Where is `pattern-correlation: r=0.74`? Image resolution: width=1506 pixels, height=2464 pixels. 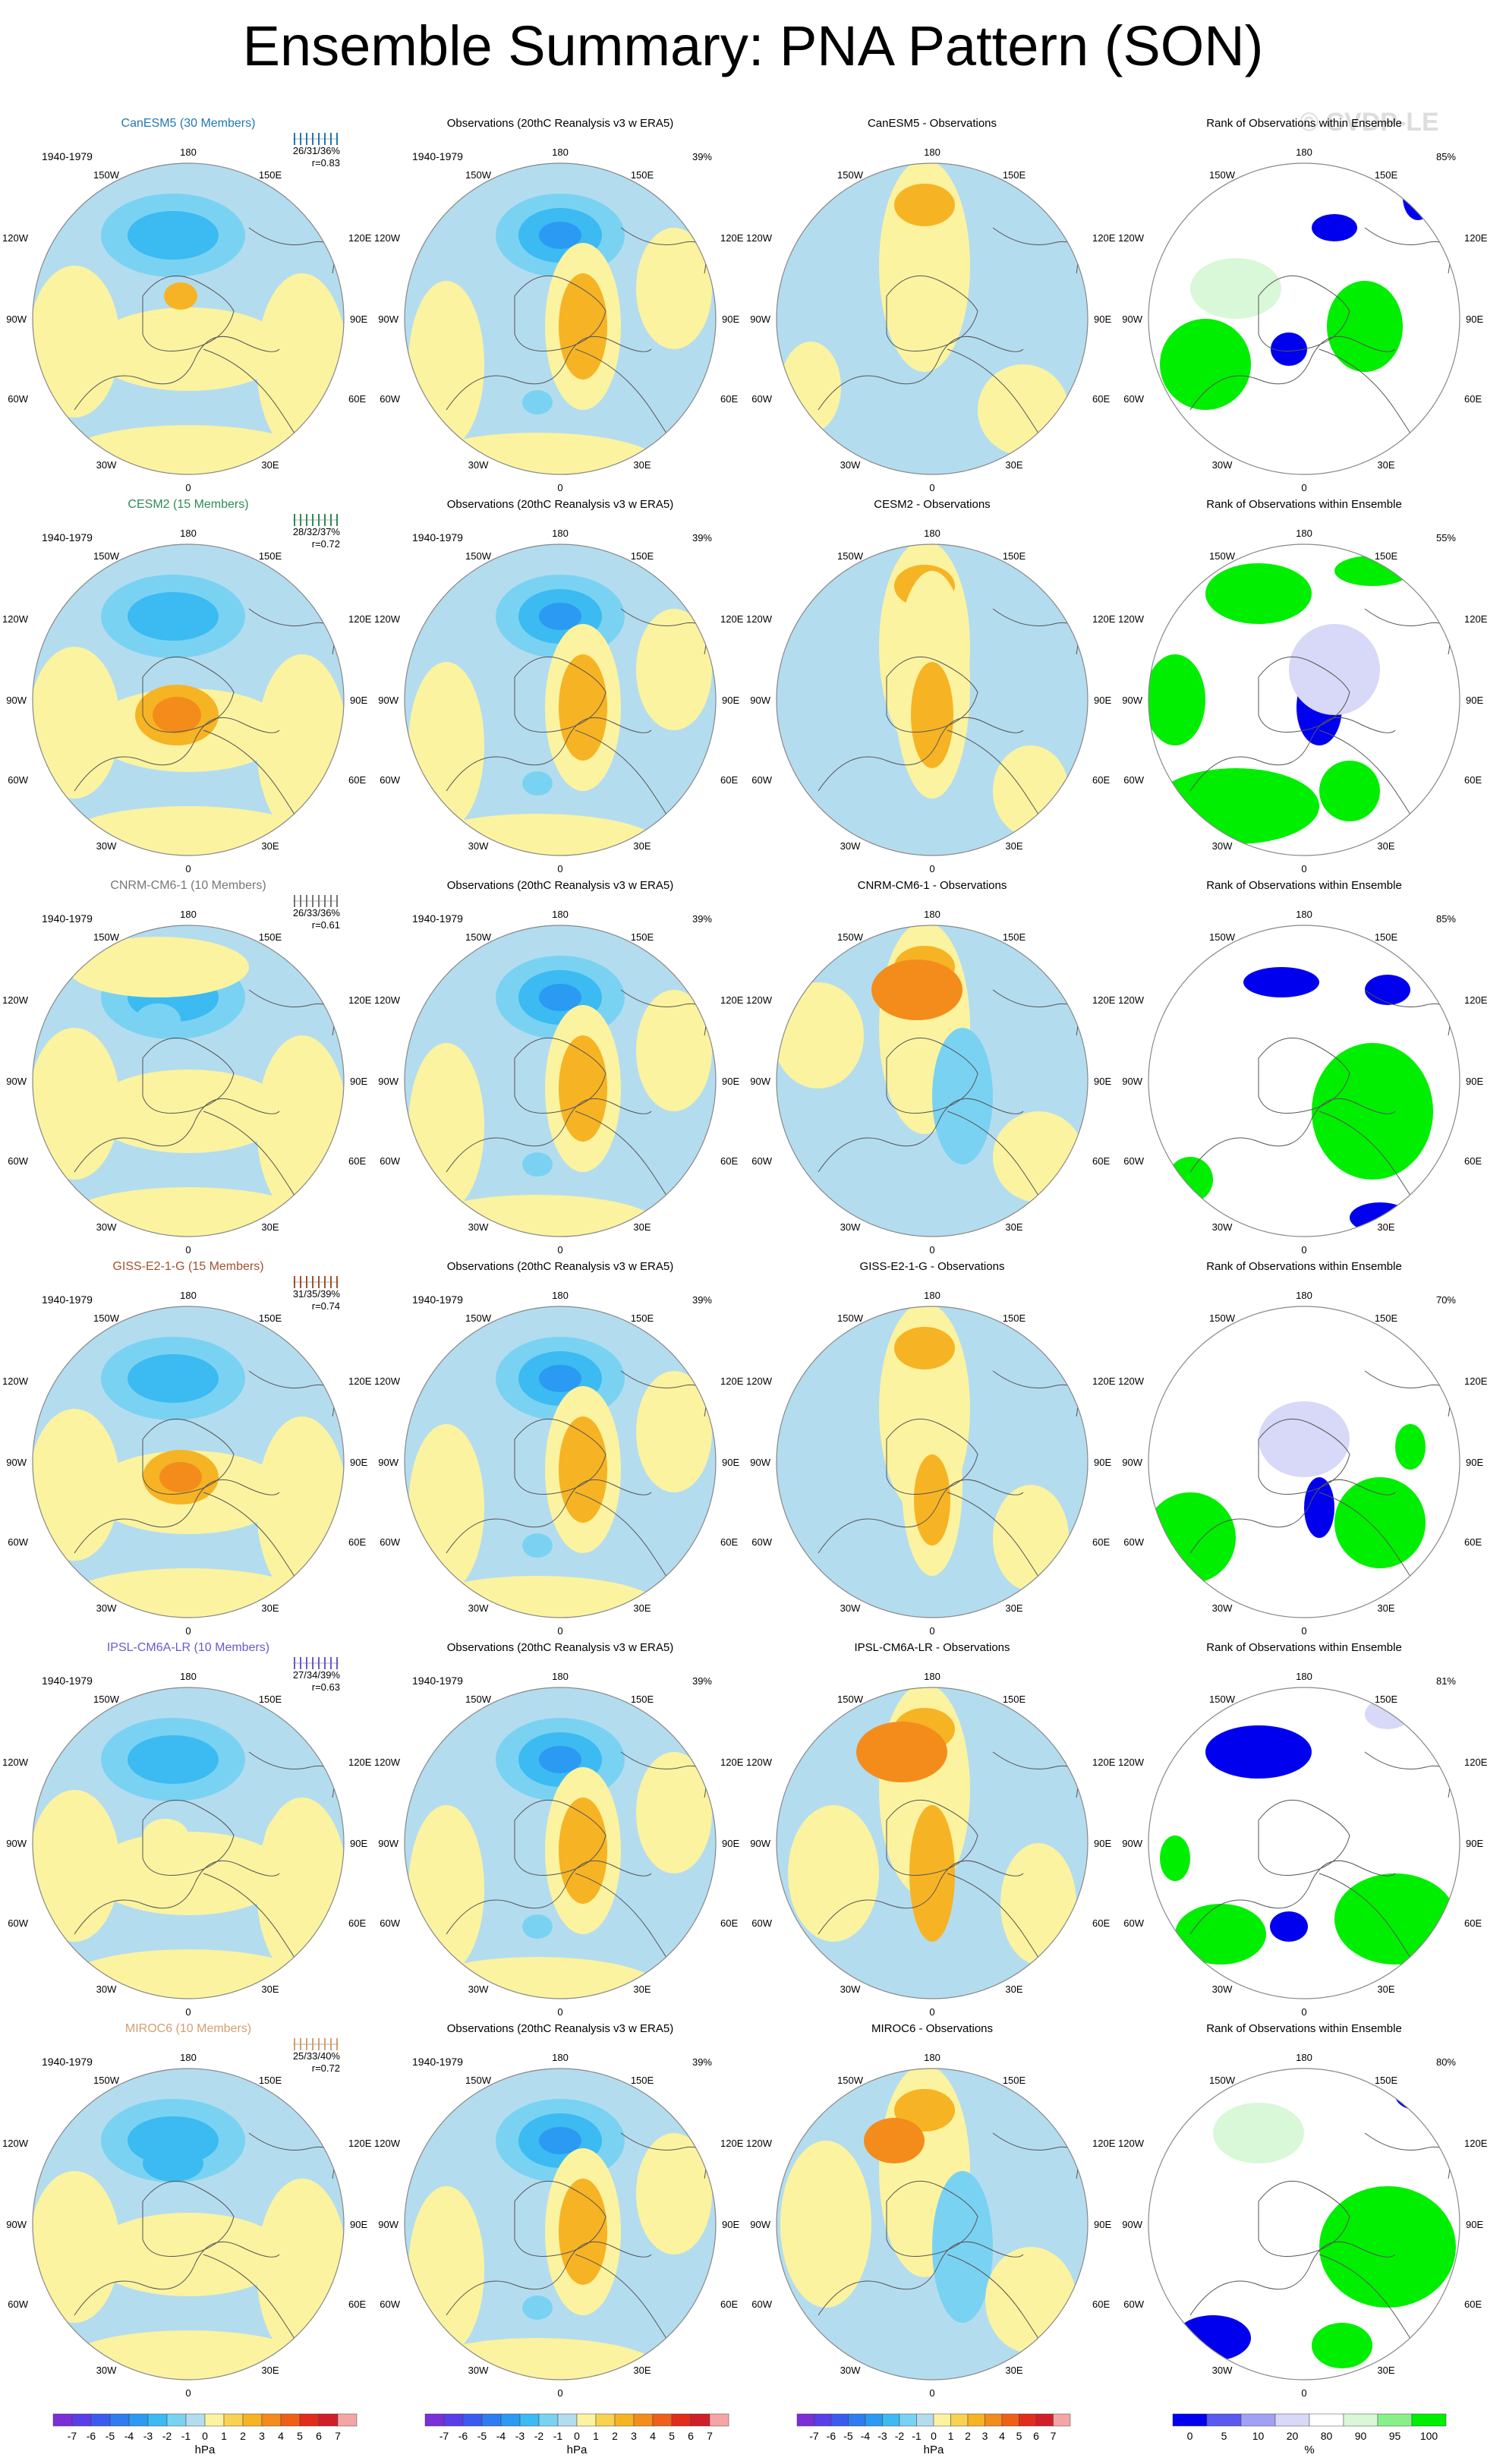
pattern-correlation: r=0.74 is located at coordinates (326, 1306).